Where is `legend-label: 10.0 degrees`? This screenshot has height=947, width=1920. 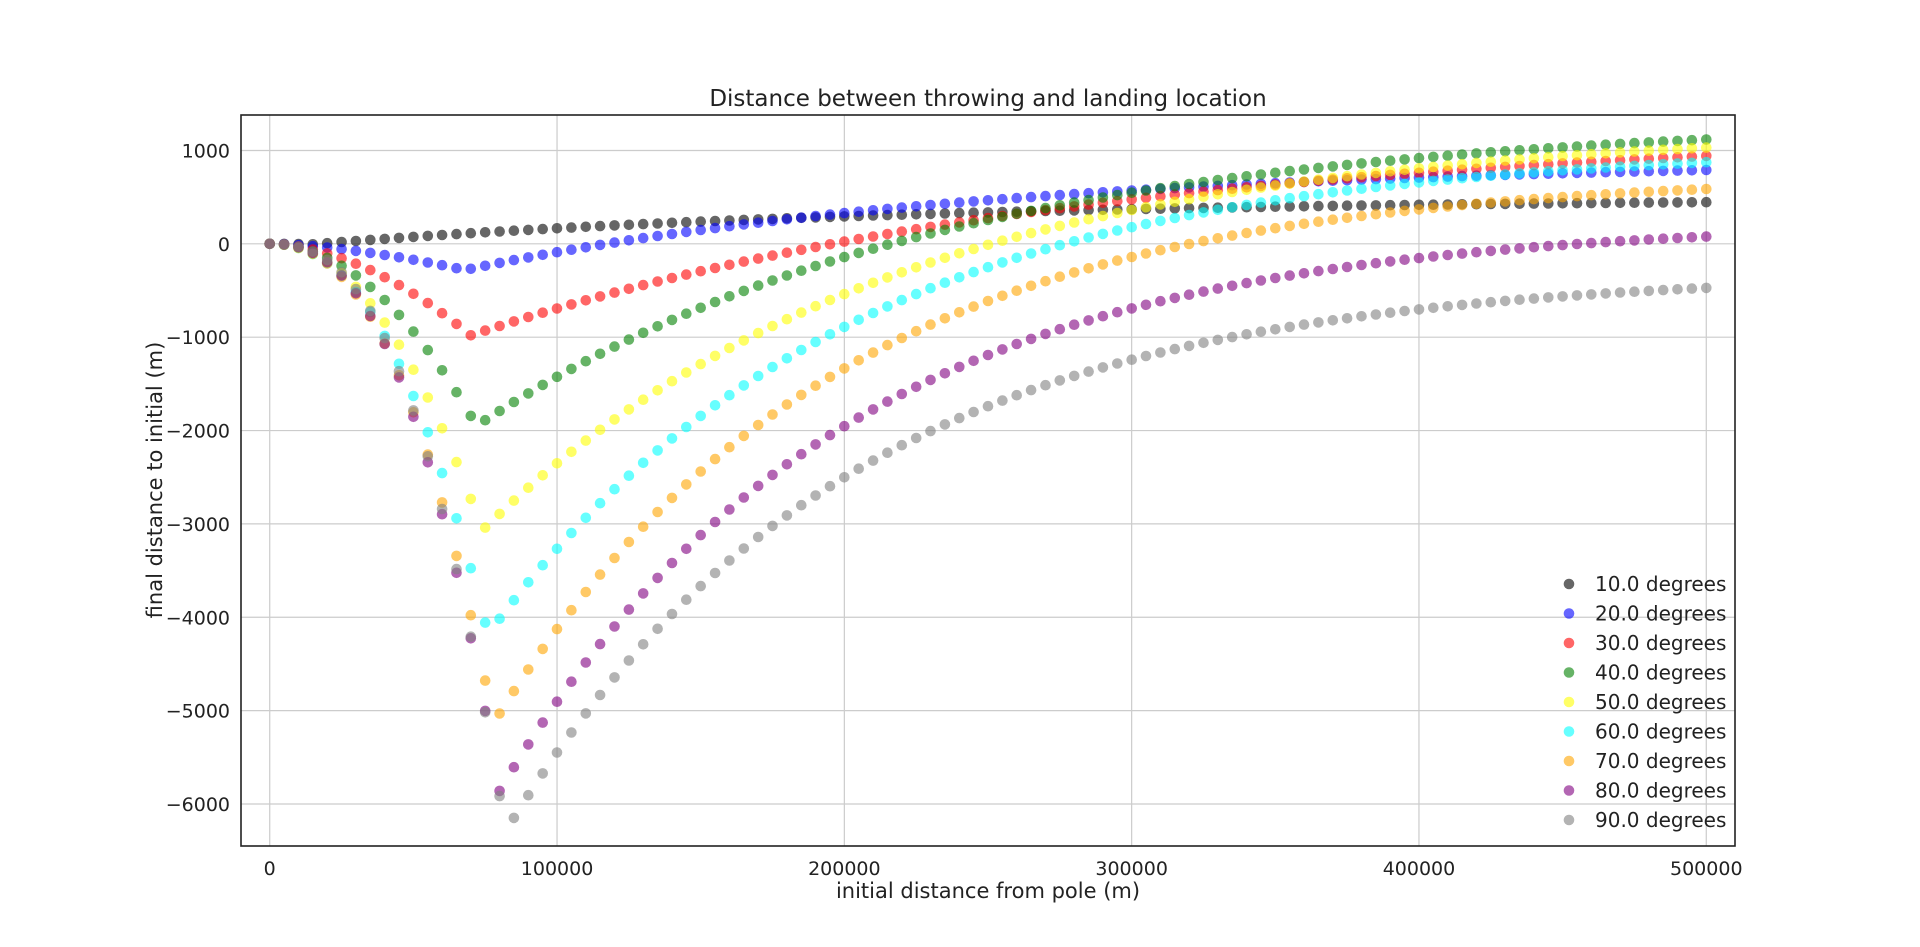
legend-label: 10.0 degrees is located at coordinates (1660, 584).